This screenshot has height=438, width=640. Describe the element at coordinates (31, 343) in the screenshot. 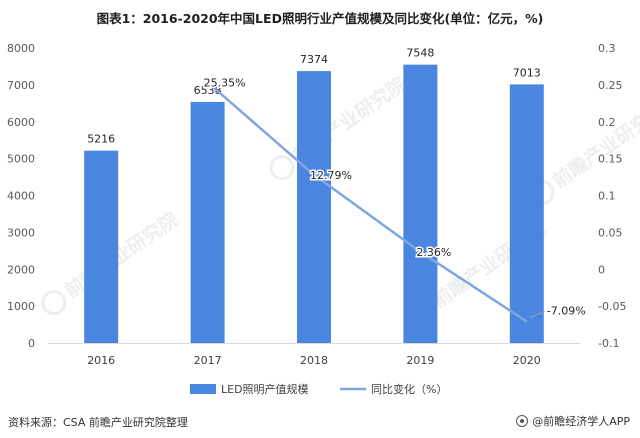

I see `y-left-tick-label: 0` at that location.